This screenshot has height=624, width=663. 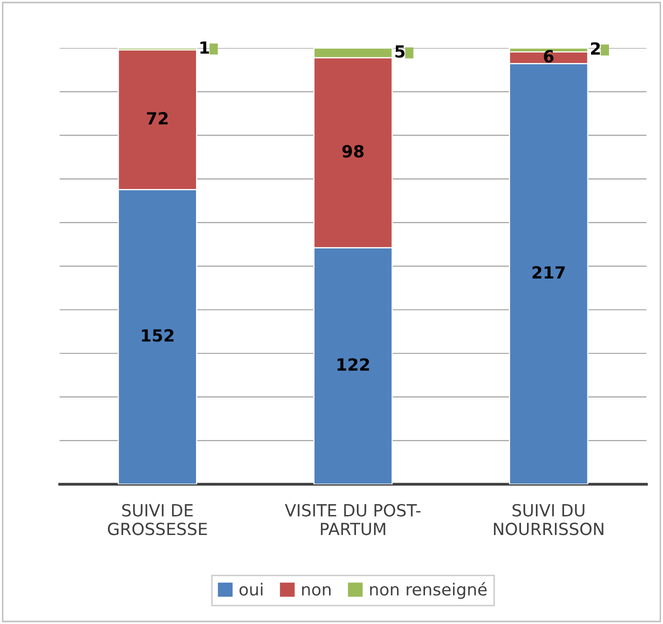 What do you see at coordinates (595, 48) in the screenshot?
I see `data-label: 2` at bounding box center [595, 48].